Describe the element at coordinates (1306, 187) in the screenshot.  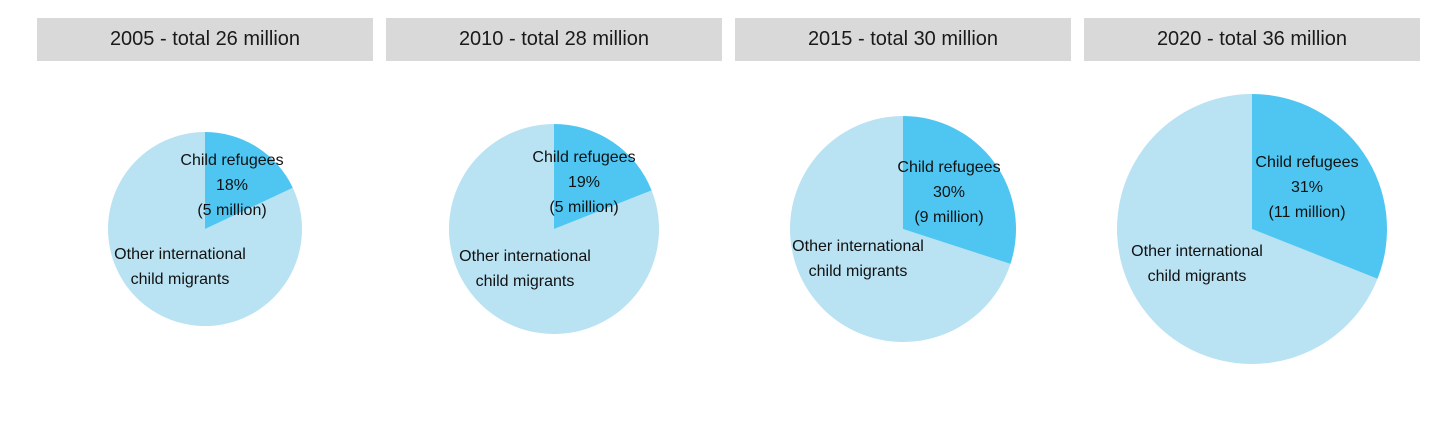
I see `data-label-refugees-2020: Child refugees 31% (11 million)` at that location.